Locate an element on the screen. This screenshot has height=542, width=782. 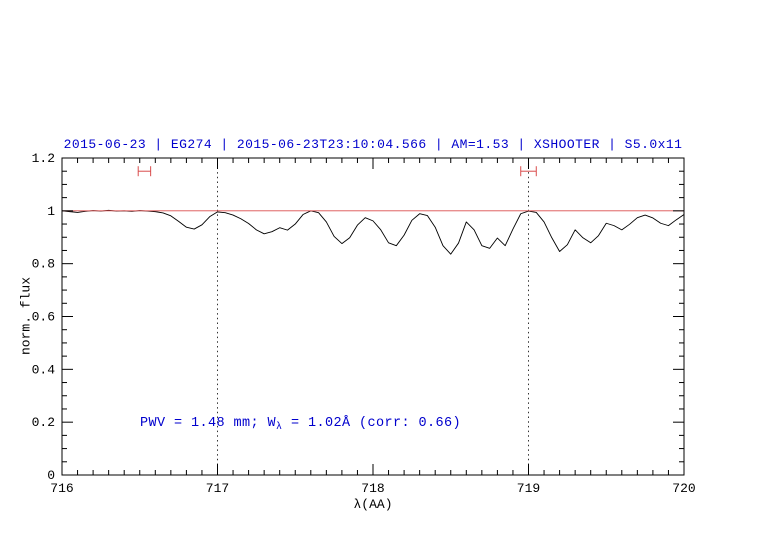
x-tick-label: 717 is located at coordinates (217, 488).